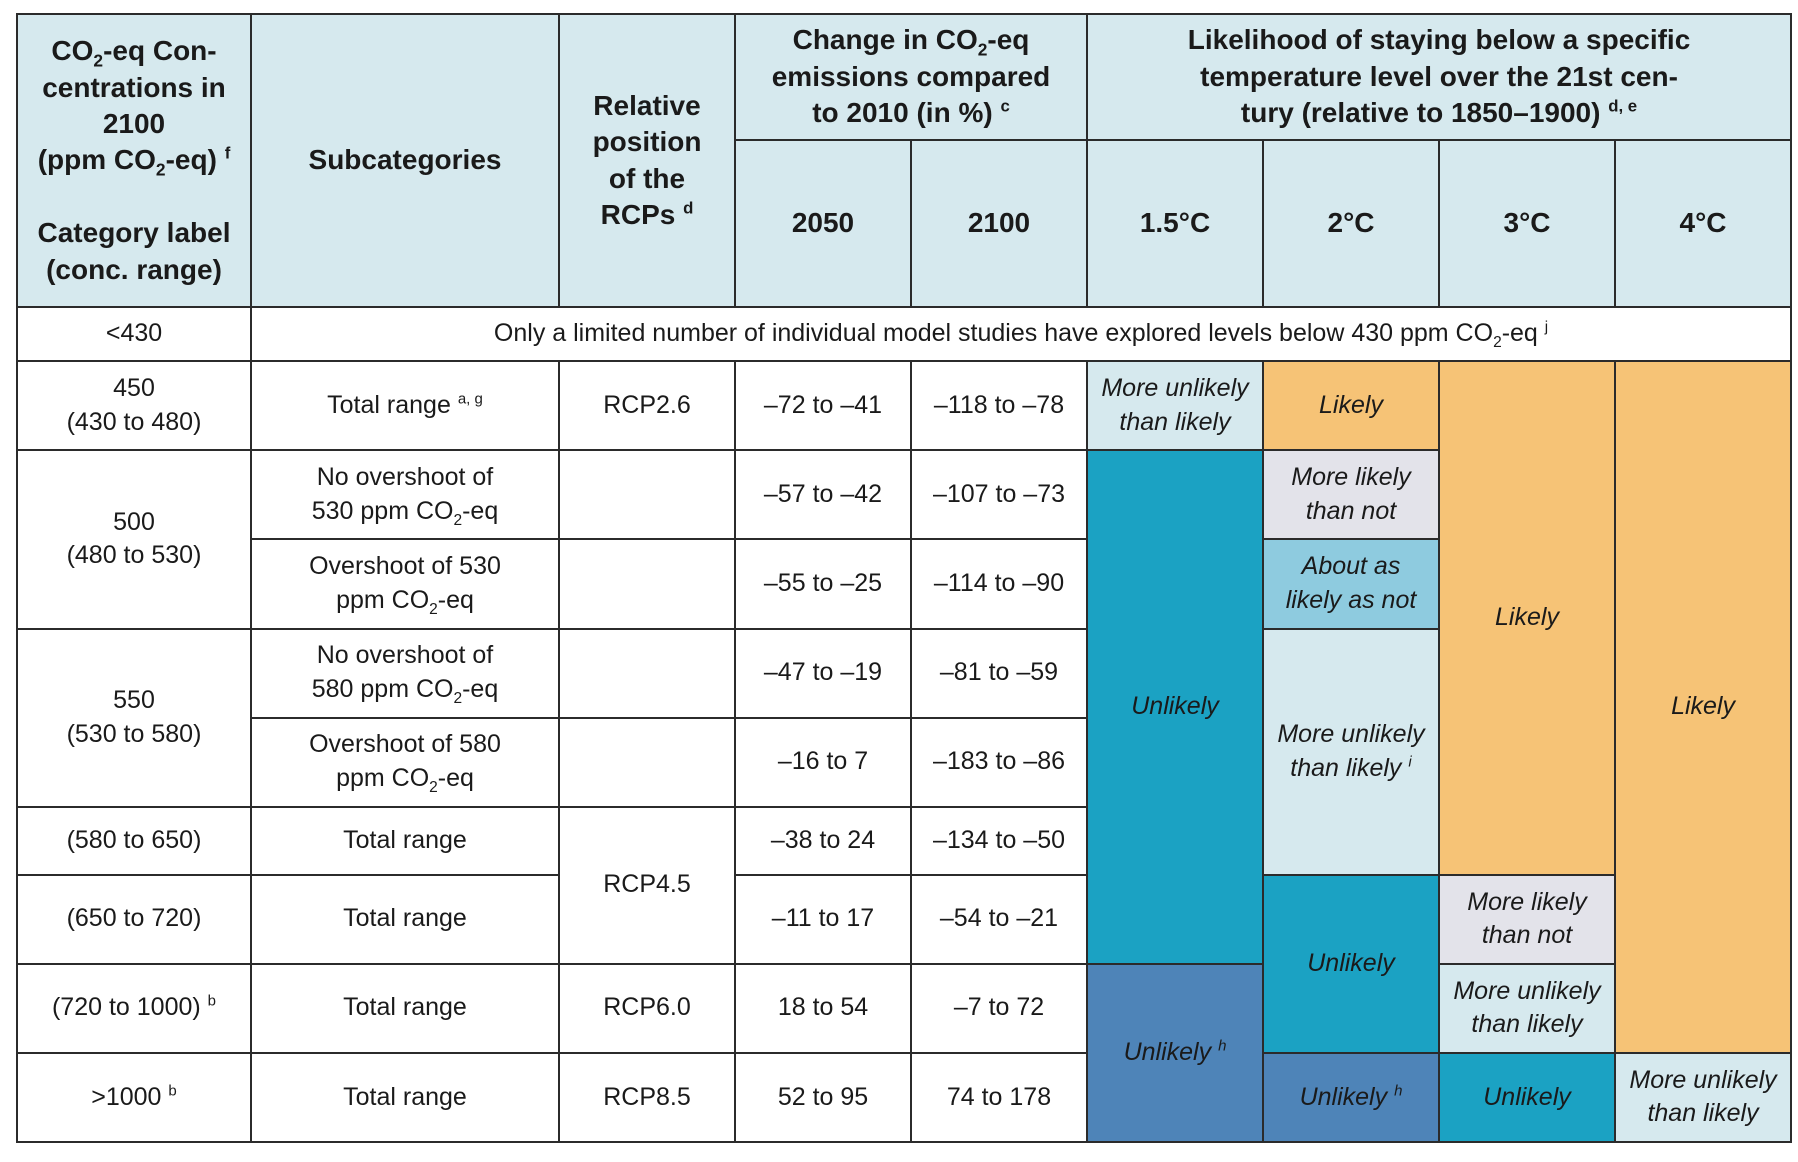  What do you see at coordinates (647, 495) in the screenshot?
I see `rcp-500-no-overshoot` at bounding box center [647, 495].